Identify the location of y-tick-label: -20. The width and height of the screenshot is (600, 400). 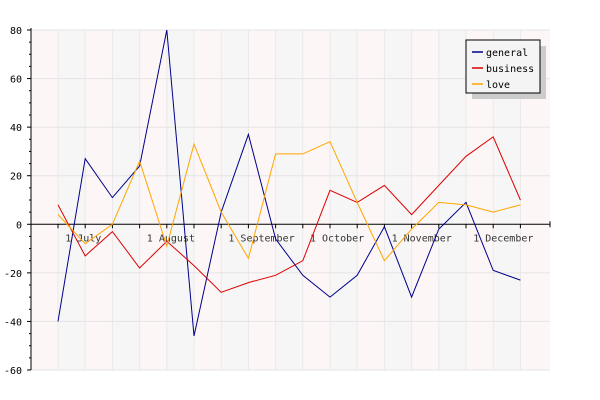
(13, 274).